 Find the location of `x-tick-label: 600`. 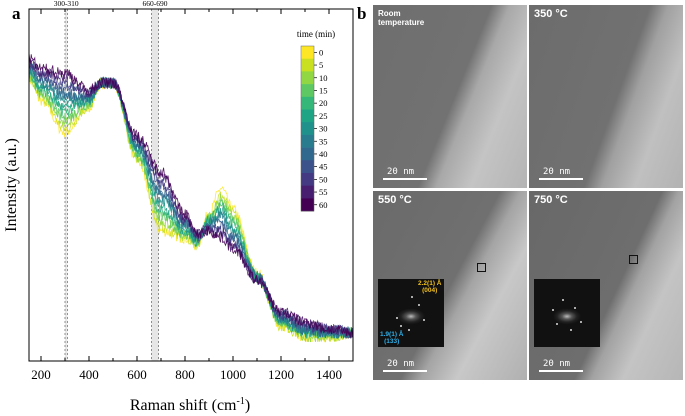

x-tick-label: 600 is located at coordinates (137, 374).